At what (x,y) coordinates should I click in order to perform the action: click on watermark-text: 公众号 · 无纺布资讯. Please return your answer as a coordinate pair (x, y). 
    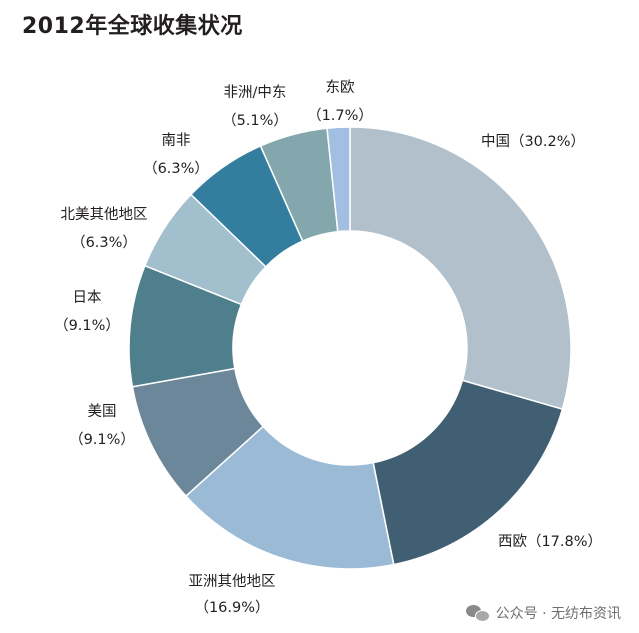
    Looking at the image, I should click on (558, 614).